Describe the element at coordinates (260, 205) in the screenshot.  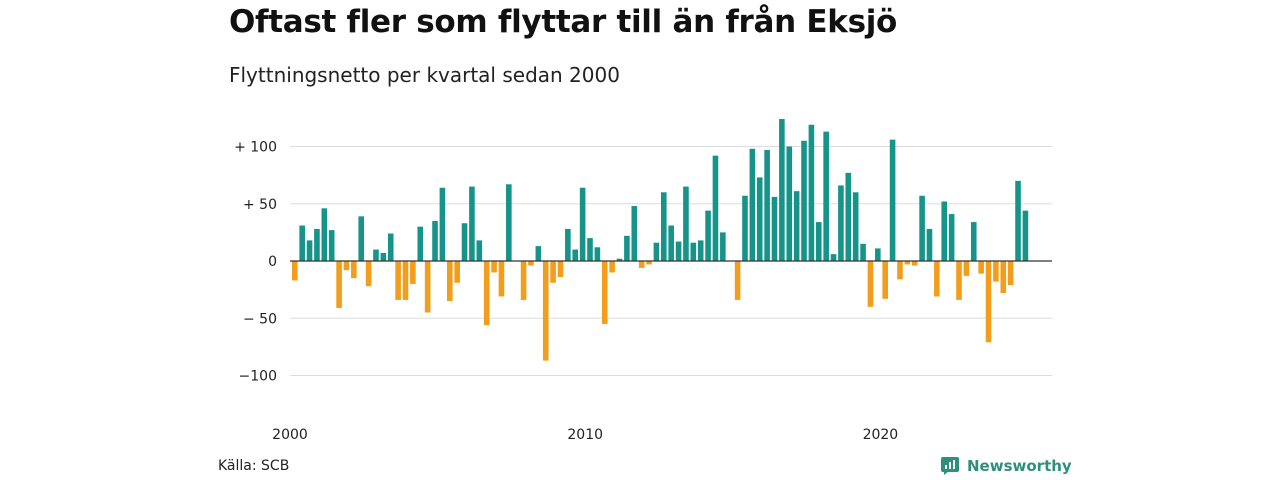
I see `y-tick-label: + 50` at that location.